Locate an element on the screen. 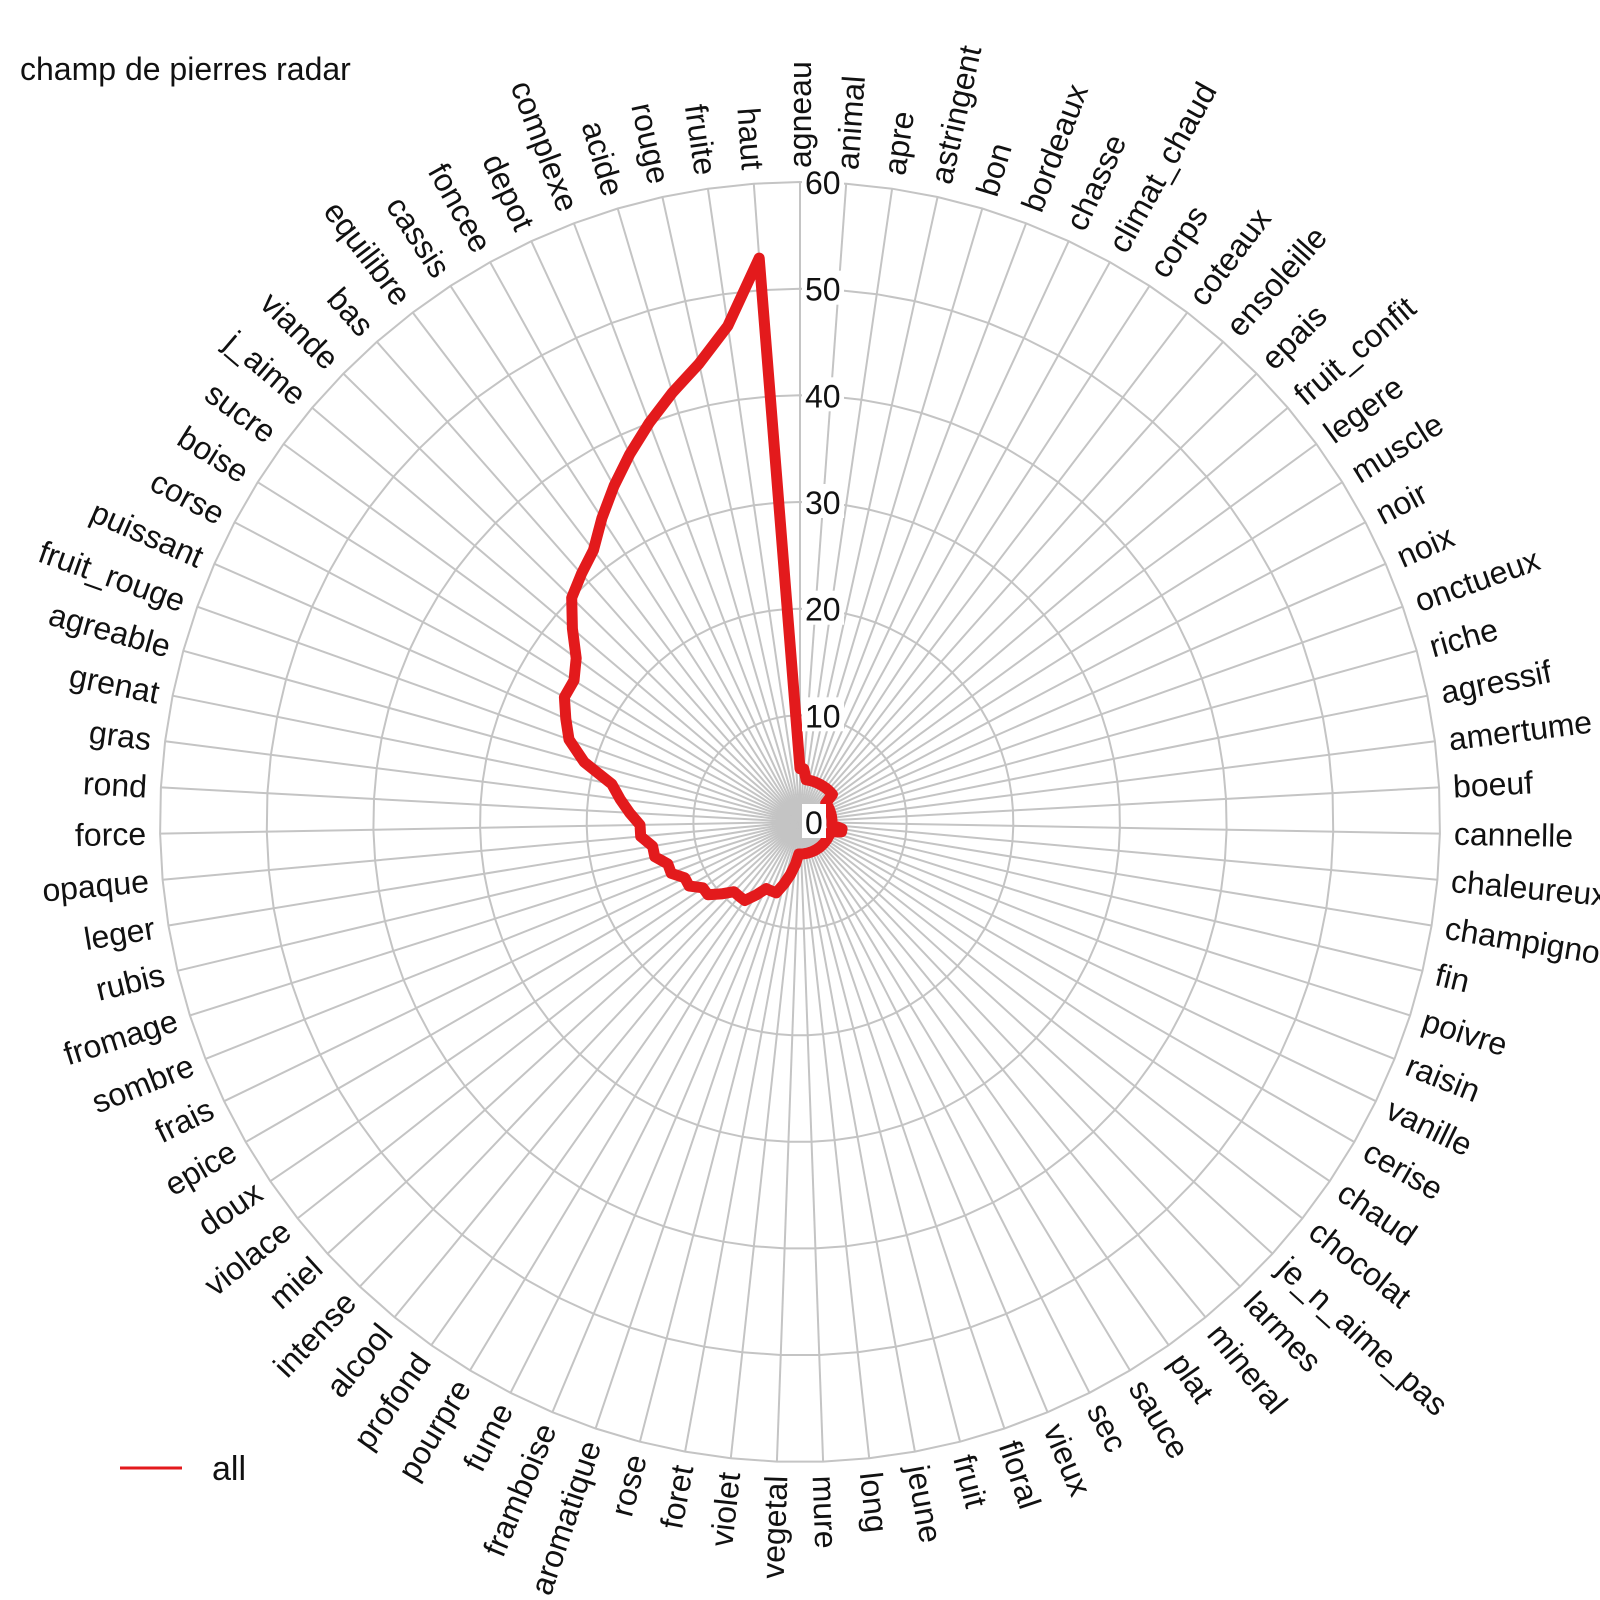  tick-label: 10 is located at coordinates (823, 716).